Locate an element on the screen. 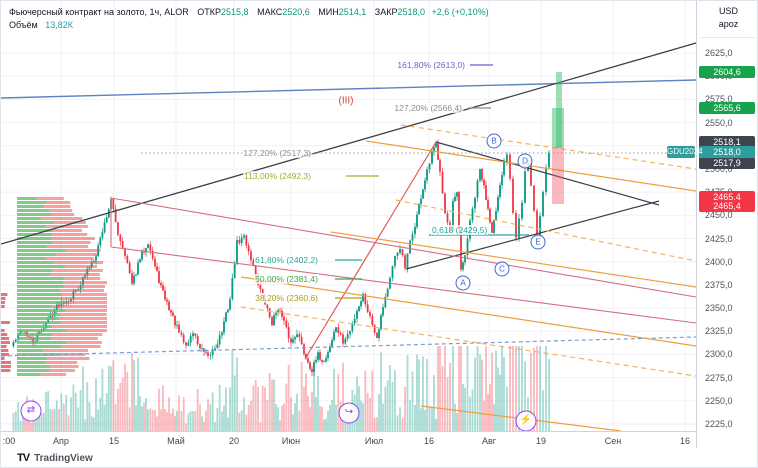  lightning-icon: ⚡ is located at coordinates (526, 421).